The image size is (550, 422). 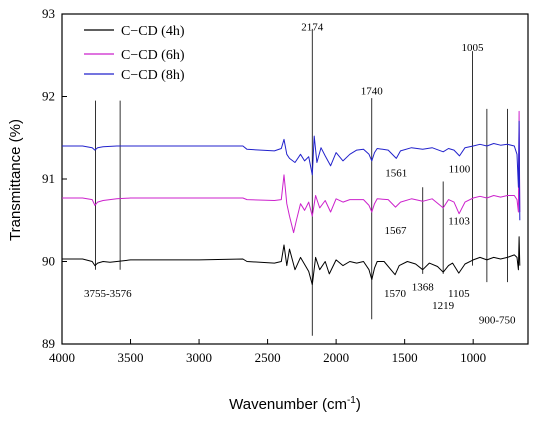 I want to click on peak-label: 1567, so click(x=395, y=231).